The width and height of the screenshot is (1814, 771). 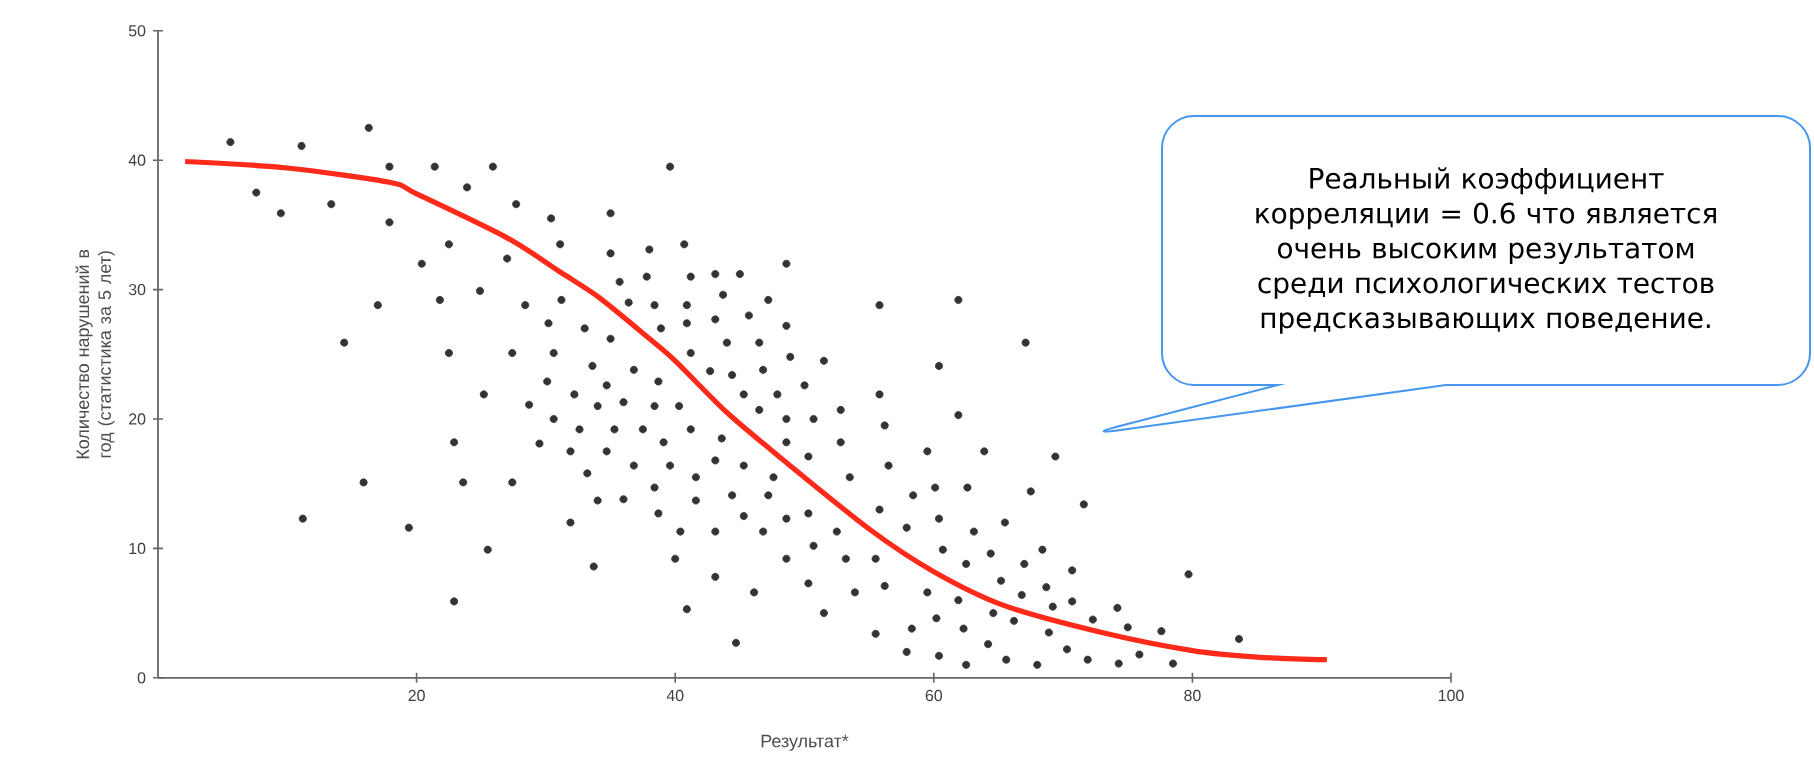 I want to click on y-axis-title: Количество нарушений в год (статистика за 5 лет), so click(x=95, y=354).